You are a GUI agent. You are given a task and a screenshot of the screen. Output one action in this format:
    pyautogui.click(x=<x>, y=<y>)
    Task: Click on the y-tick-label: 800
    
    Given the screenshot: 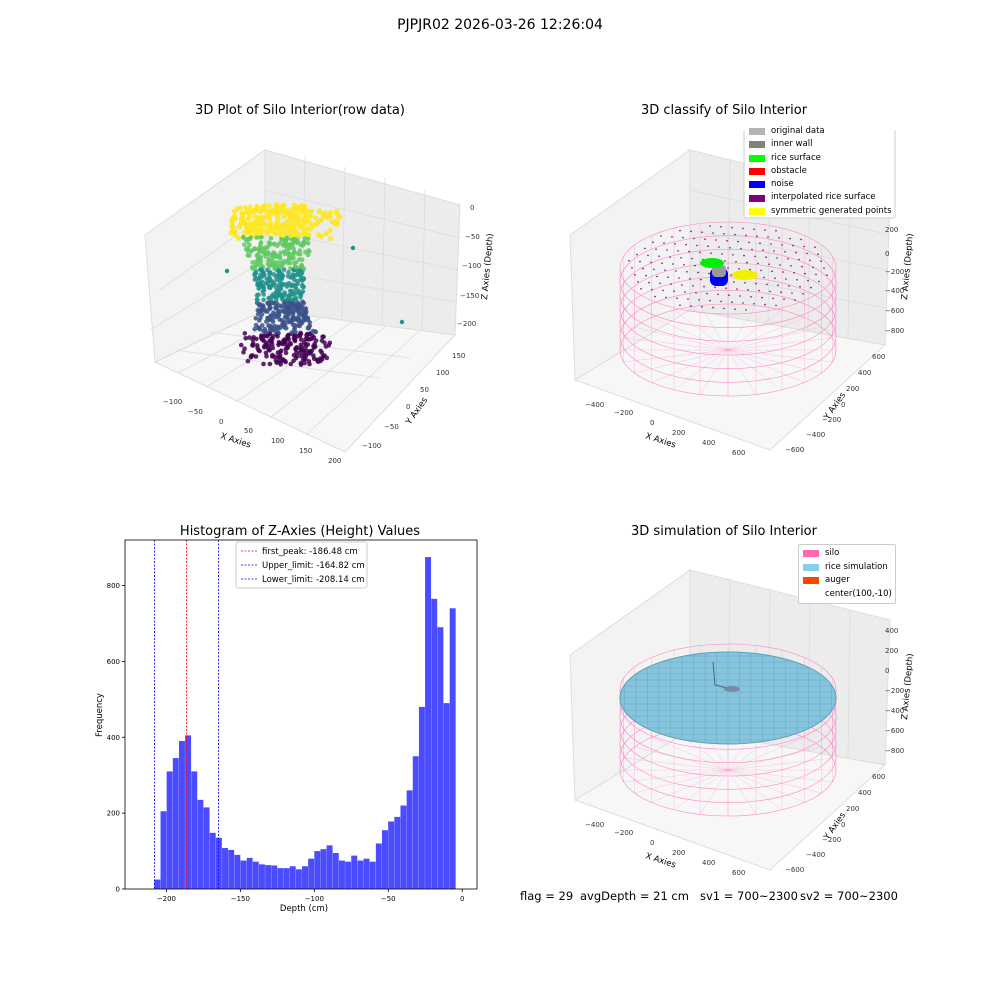 What is the action you would take?
    pyautogui.click(x=113, y=586)
    